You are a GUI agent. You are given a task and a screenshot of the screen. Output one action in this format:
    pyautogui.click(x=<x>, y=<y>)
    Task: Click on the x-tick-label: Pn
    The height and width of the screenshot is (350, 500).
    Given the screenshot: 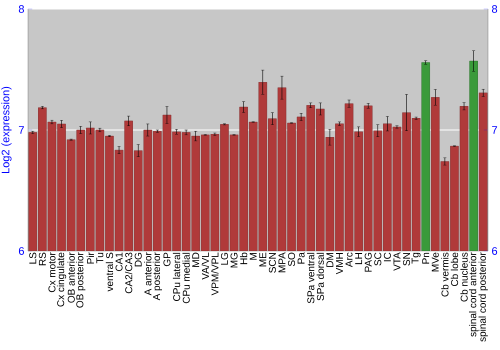 What is the action you would take?
    pyautogui.click(x=426, y=258)
    